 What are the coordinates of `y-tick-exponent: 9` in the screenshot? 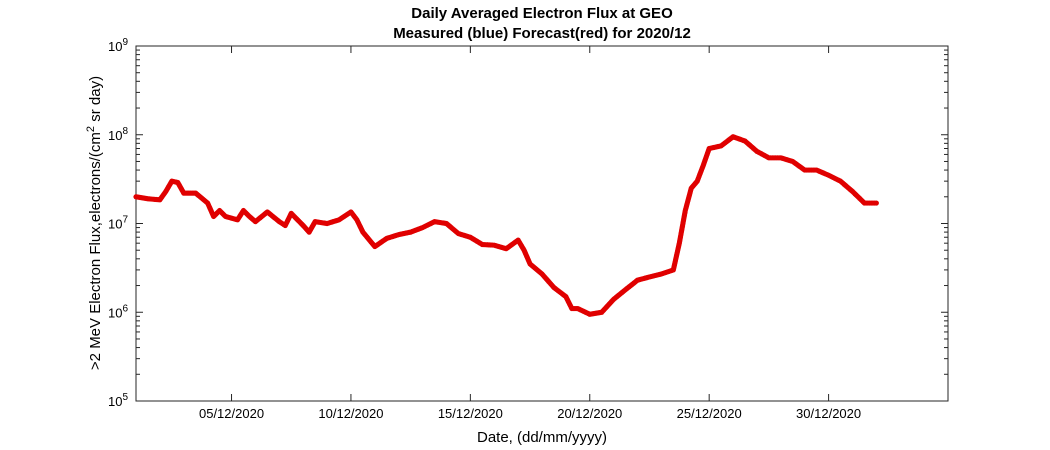 It's located at (125, 42).